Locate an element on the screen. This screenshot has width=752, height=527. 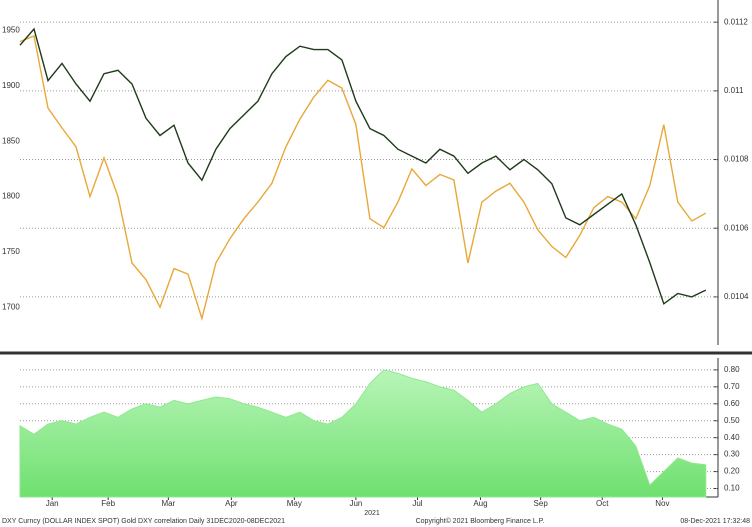
y2-tick-label: 0.80 is located at coordinates (732, 369).